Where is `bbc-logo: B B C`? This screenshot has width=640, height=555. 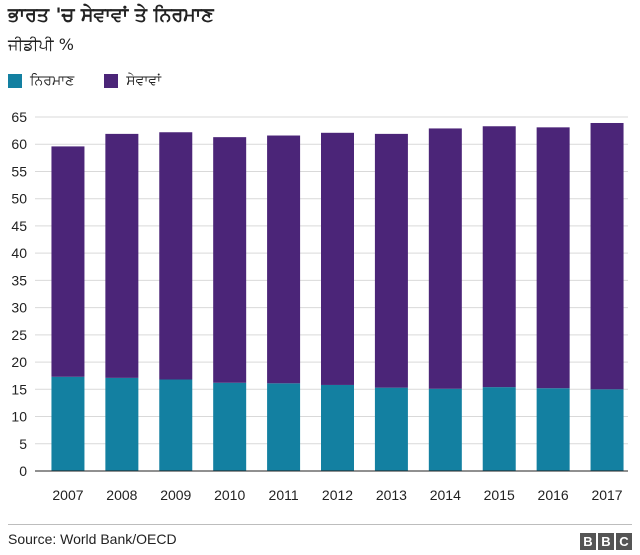 bbc-logo: B B C is located at coordinates (606, 541).